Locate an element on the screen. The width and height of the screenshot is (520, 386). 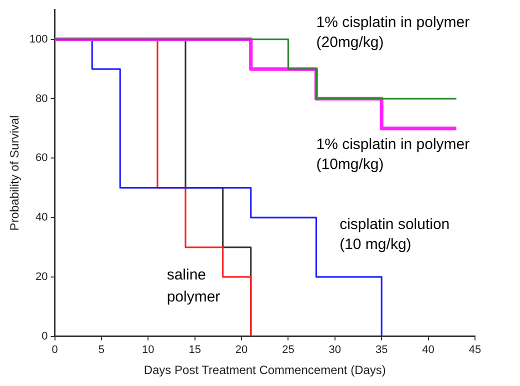
x-tick-label: 45 is located at coordinates (475, 350).